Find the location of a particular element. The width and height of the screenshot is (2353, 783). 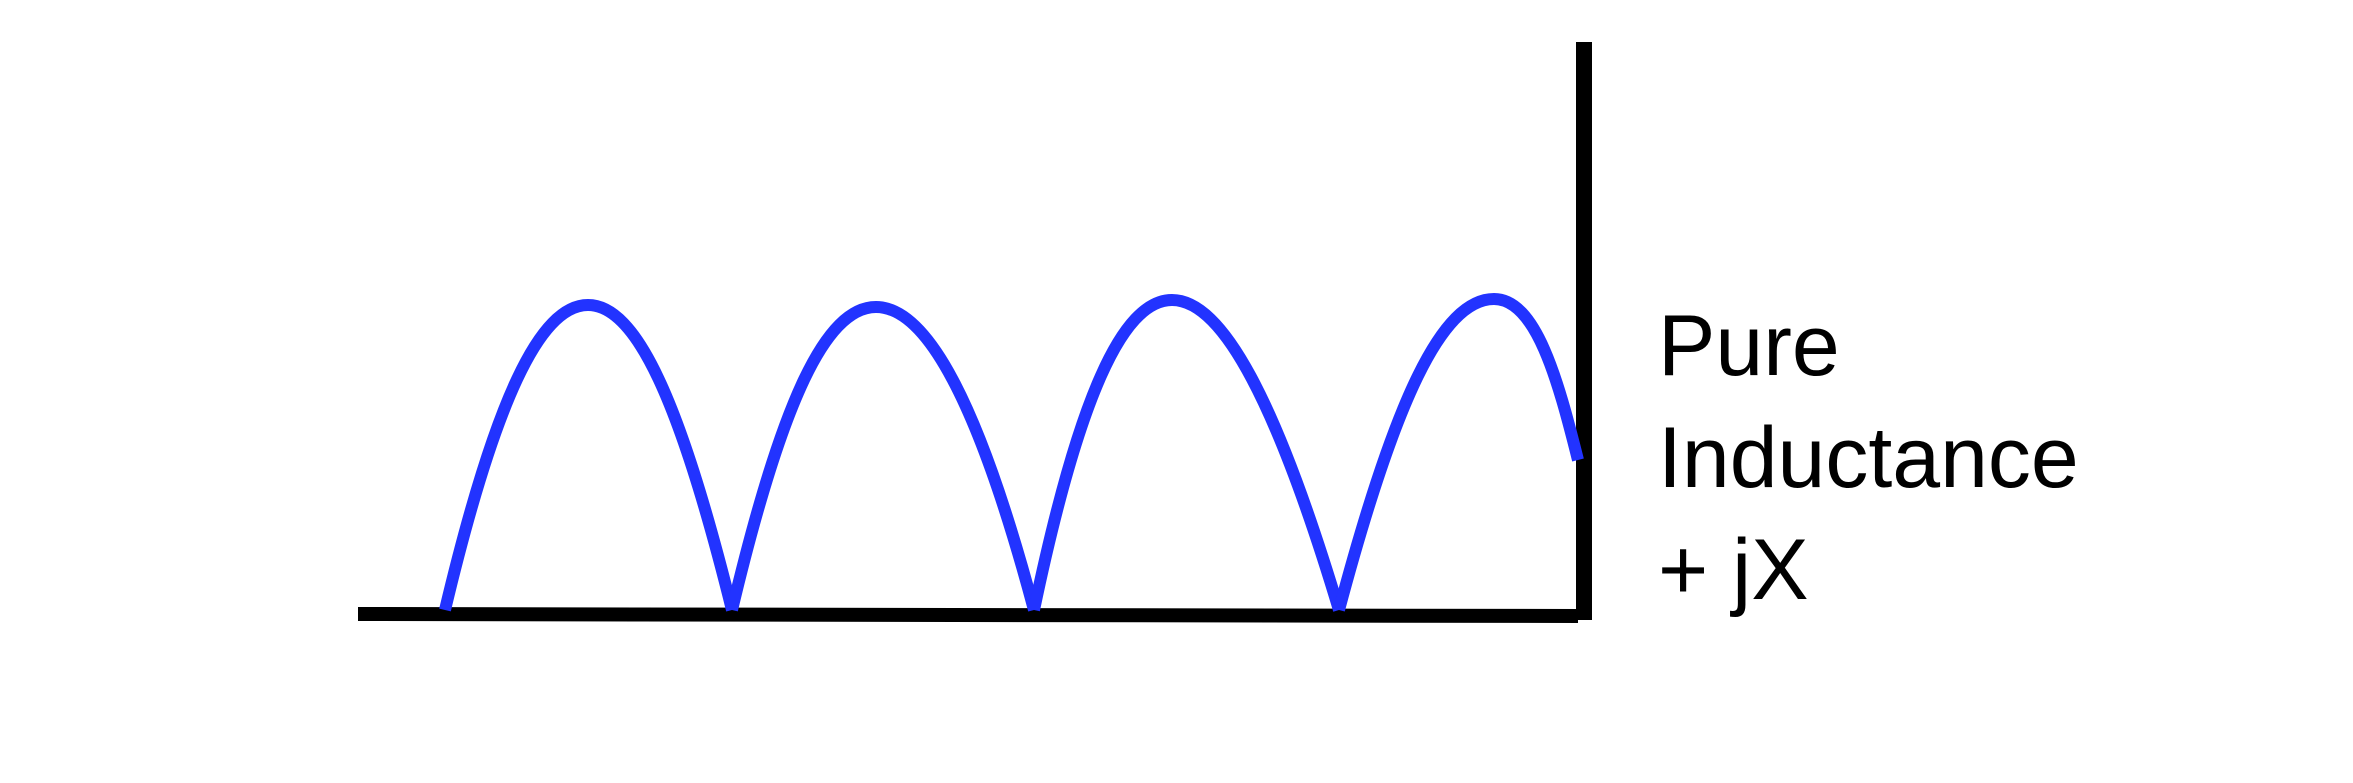

inductance-label: Pure Inductance + jX is located at coordinates (1868, 458).